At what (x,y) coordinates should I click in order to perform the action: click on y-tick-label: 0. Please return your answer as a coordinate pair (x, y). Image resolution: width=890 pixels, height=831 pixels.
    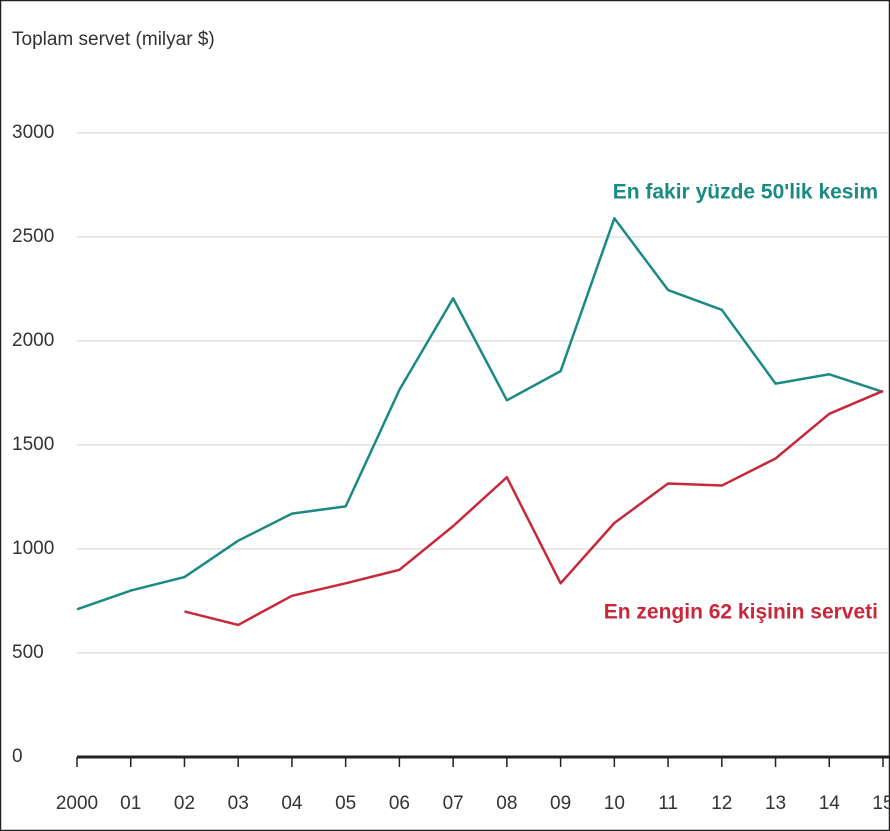
    Looking at the image, I should click on (17, 756).